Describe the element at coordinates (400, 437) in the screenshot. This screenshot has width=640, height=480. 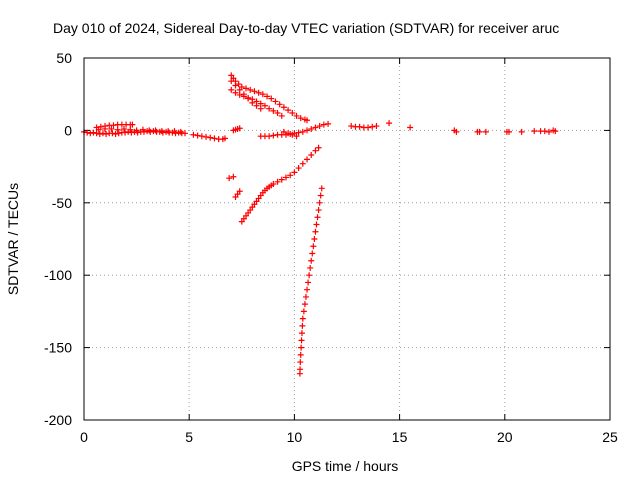
I see `x-tick-label: 15` at that location.